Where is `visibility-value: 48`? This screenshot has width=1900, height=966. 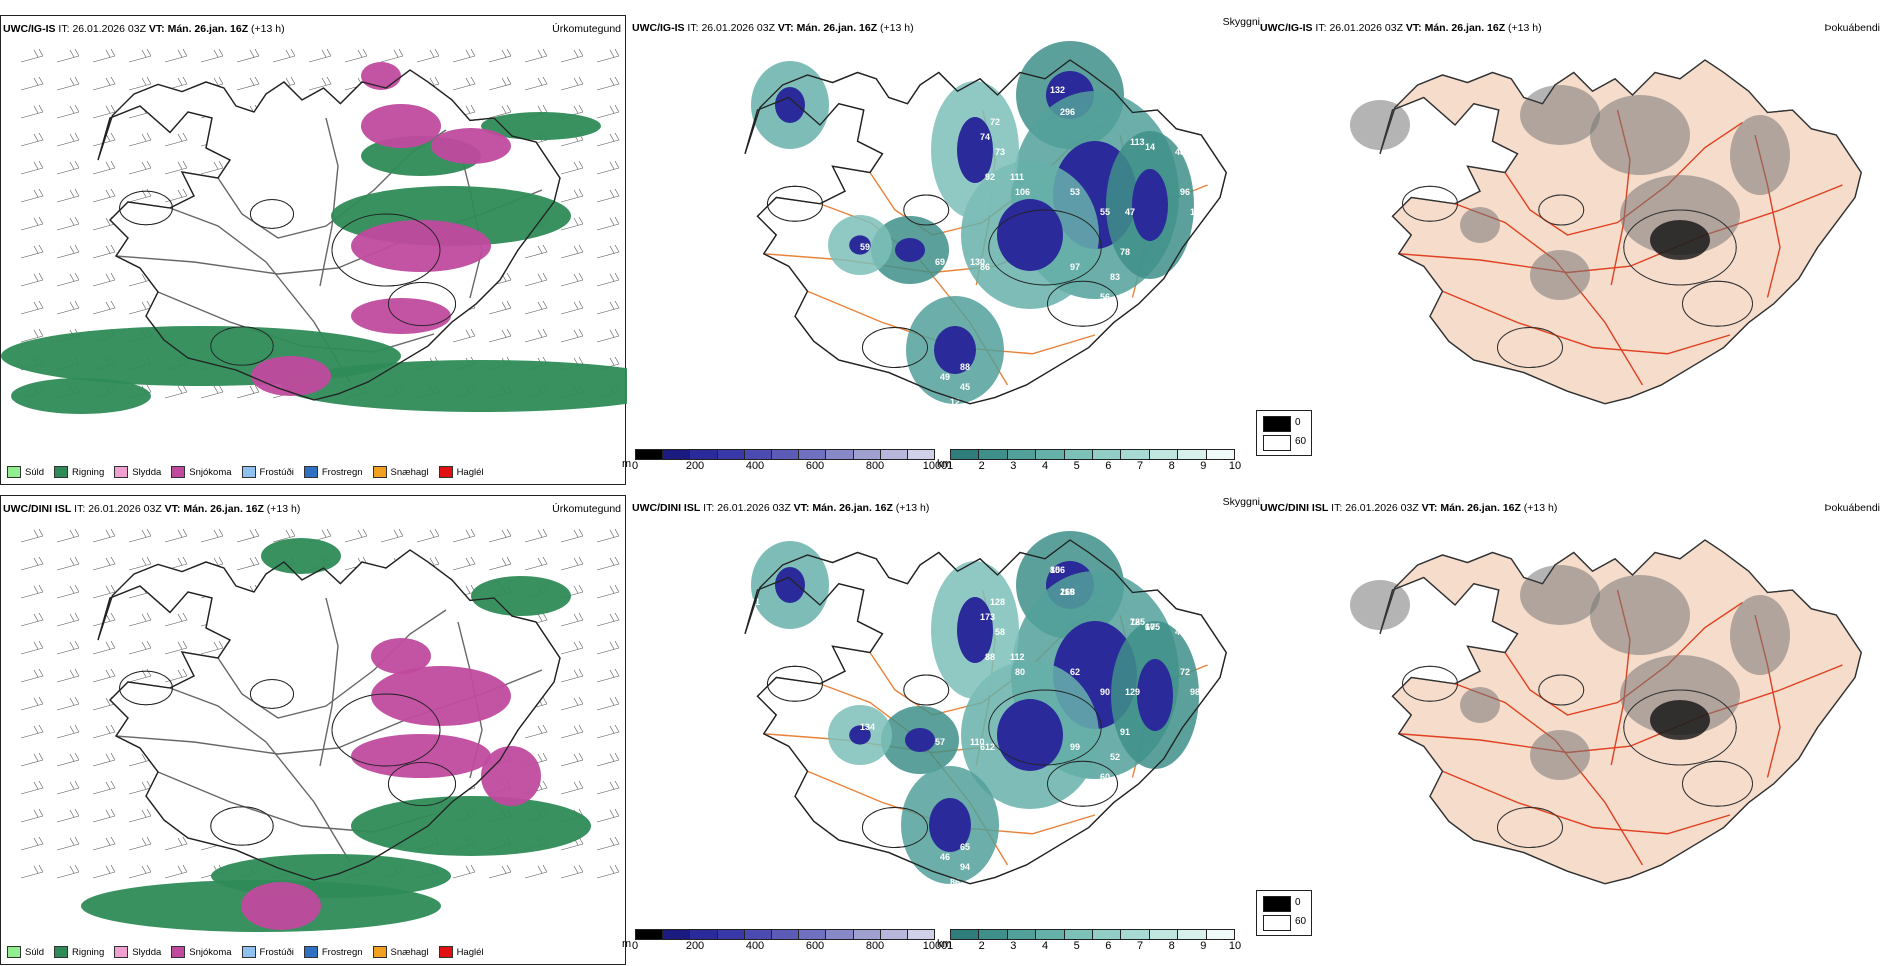
visibility-value: 48 is located at coordinates (1180, 152).